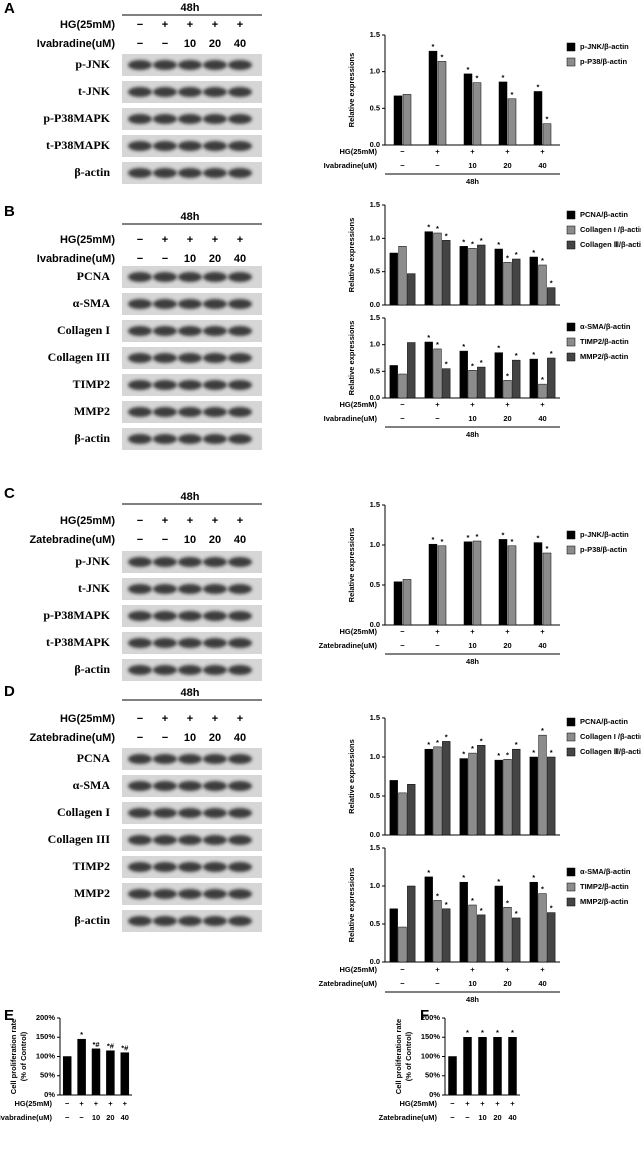 This screenshot has height=1156, width=641. I want to click on y-axis-title: (% of Control), so click(408, 1056).